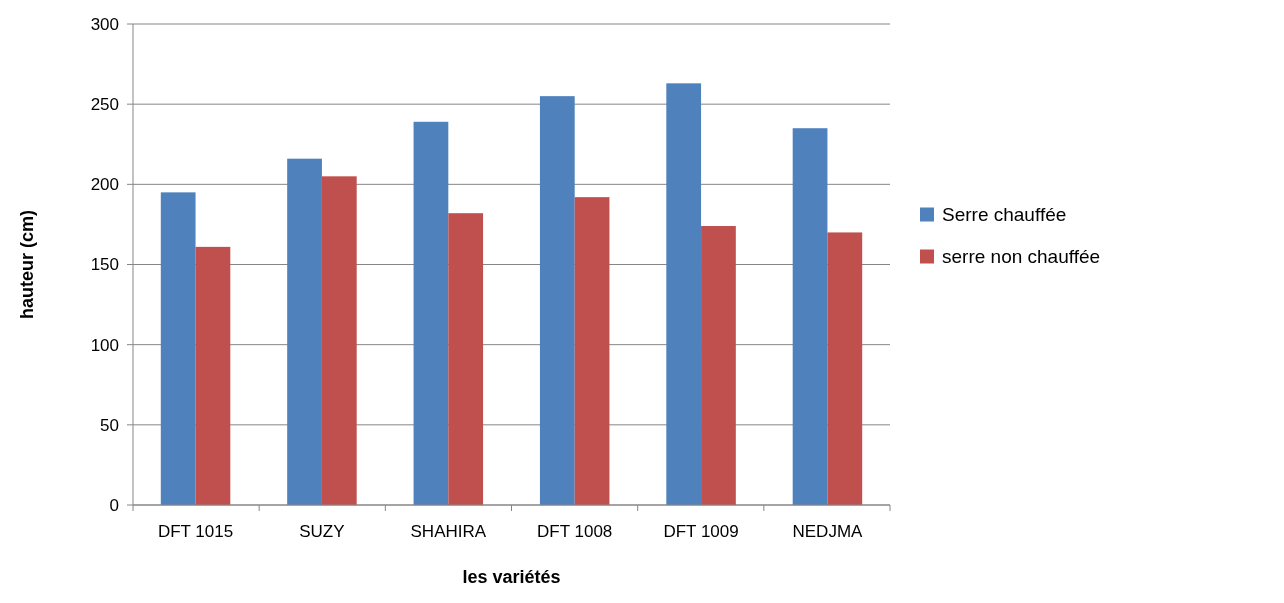 Image resolution: width=1284 pixels, height=603 pixels. What do you see at coordinates (114, 505) in the screenshot?
I see `y-tick-label: 0` at bounding box center [114, 505].